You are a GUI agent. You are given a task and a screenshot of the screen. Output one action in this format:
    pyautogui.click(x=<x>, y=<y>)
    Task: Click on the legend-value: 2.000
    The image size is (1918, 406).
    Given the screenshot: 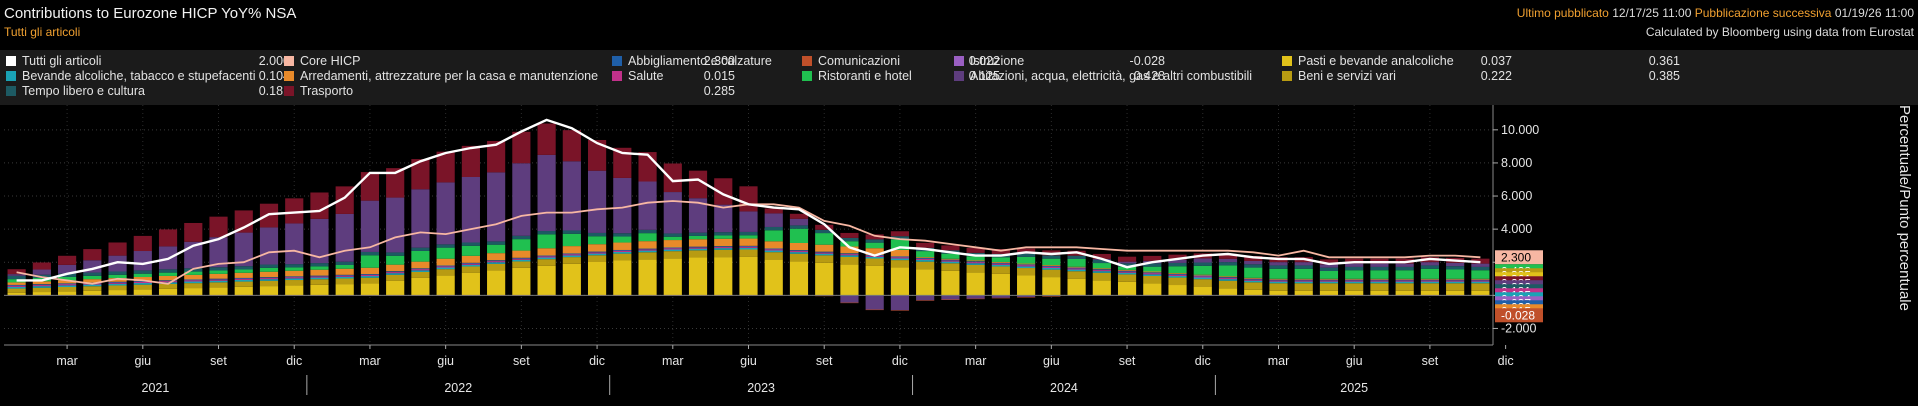 What is the action you would take?
    pyautogui.click(x=274, y=61)
    